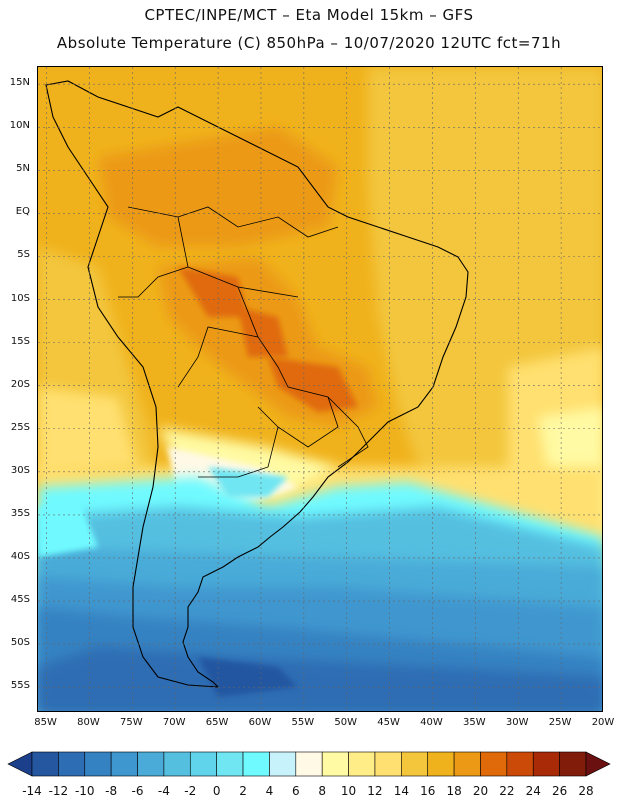  Describe the element at coordinates (20, 556) in the screenshot. I see `lat-tick-label: 40S` at that location.